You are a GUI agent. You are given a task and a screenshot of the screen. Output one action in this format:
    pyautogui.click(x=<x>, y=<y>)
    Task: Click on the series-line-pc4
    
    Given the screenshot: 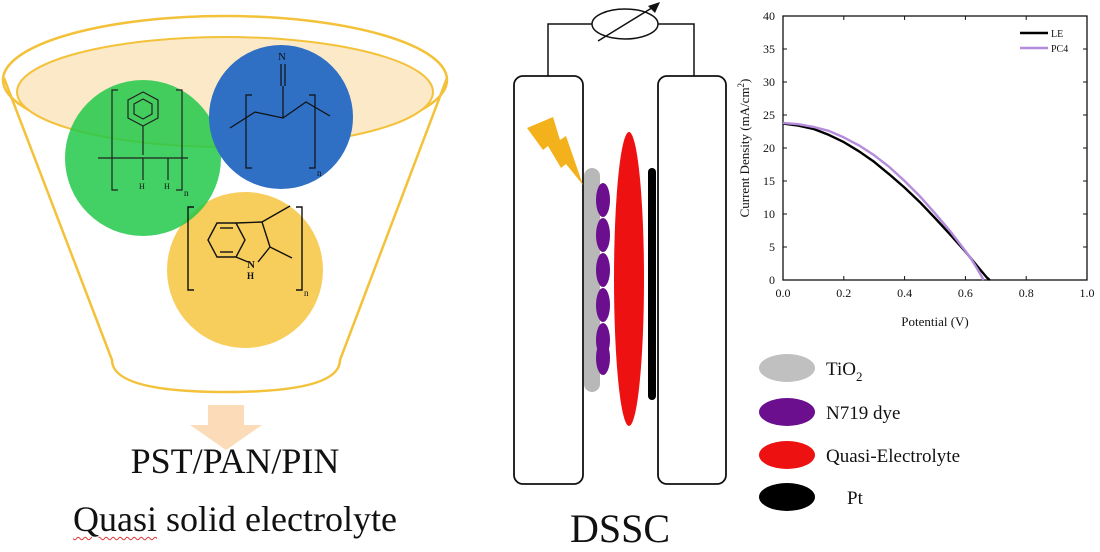 What is the action you would take?
    pyautogui.click(x=883, y=201)
    